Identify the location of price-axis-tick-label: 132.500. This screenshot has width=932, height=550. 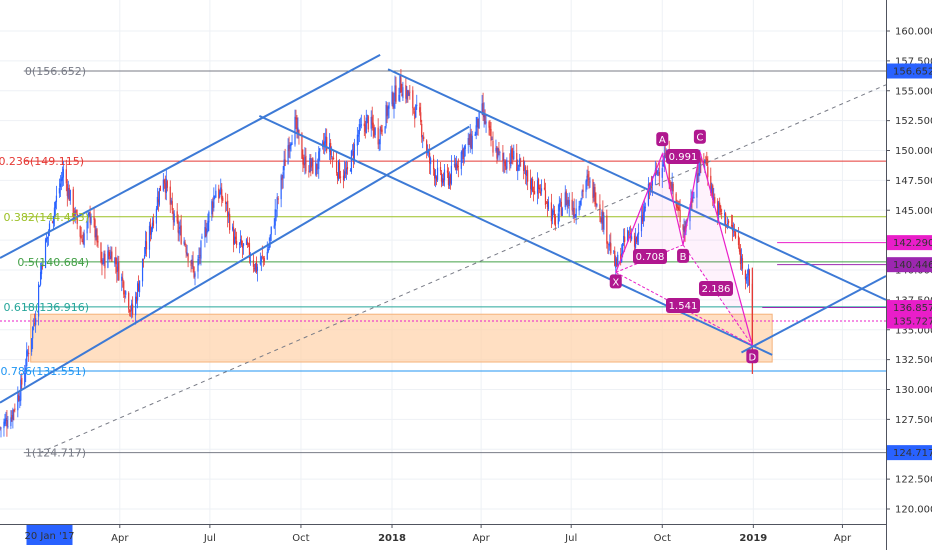
(913, 360).